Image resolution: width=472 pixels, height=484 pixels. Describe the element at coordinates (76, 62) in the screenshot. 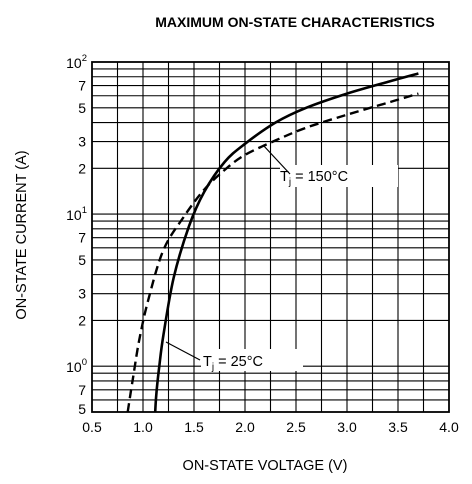

I see `y-tick-label: 10²` at that location.